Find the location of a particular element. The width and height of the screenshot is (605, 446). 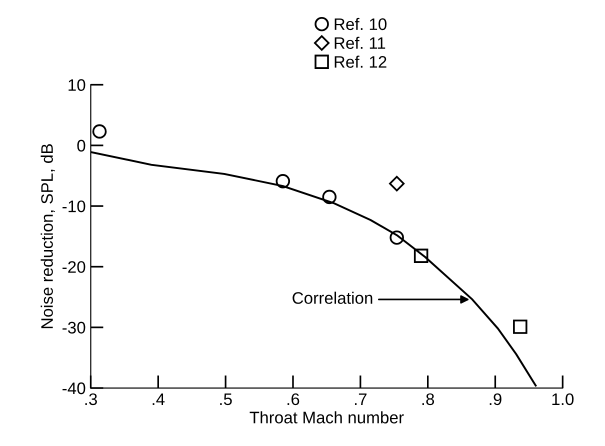

x-axis-title: Throat Mach number is located at coordinates (327, 417).